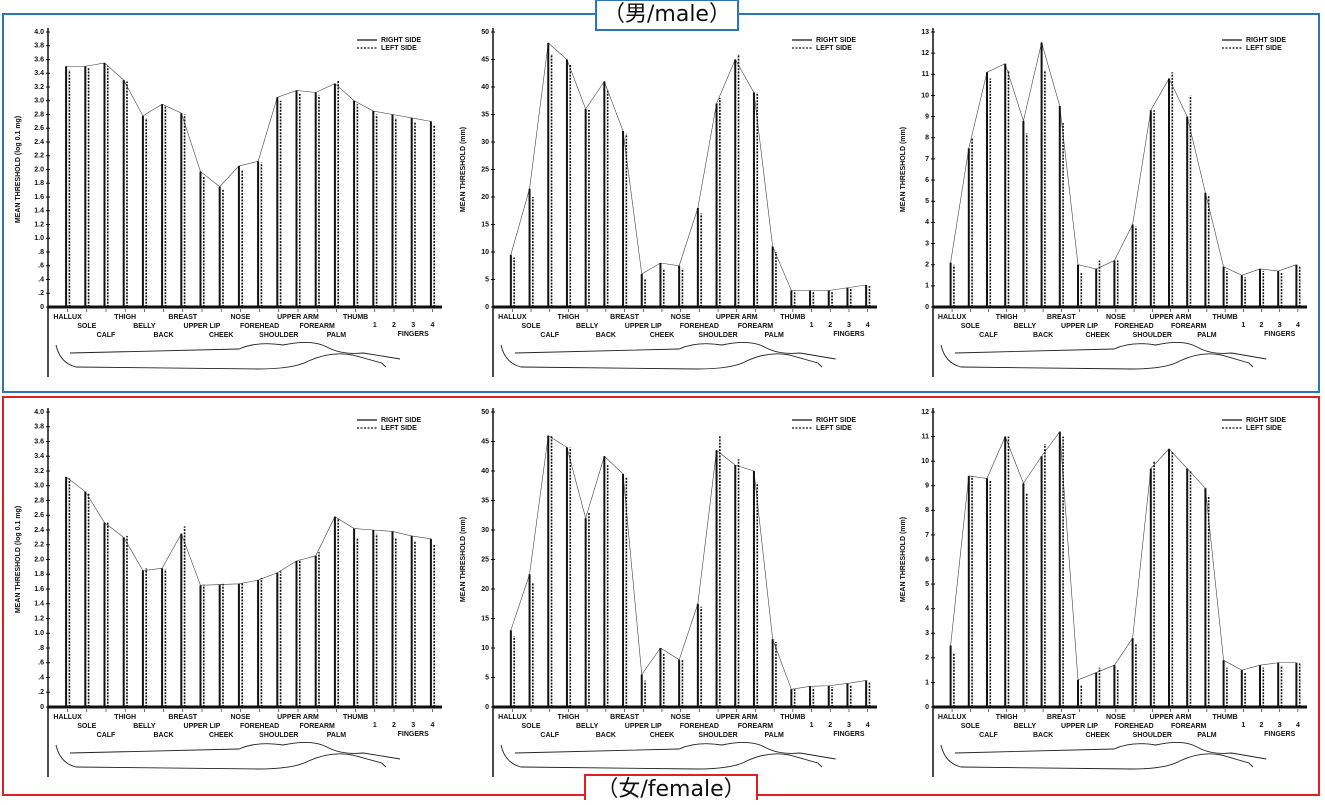 The height and width of the screenshot is (805, 1325). Describe the element at coordinates (41, 663) in the screenshot. I see `y-tick-label: .6` at that location.